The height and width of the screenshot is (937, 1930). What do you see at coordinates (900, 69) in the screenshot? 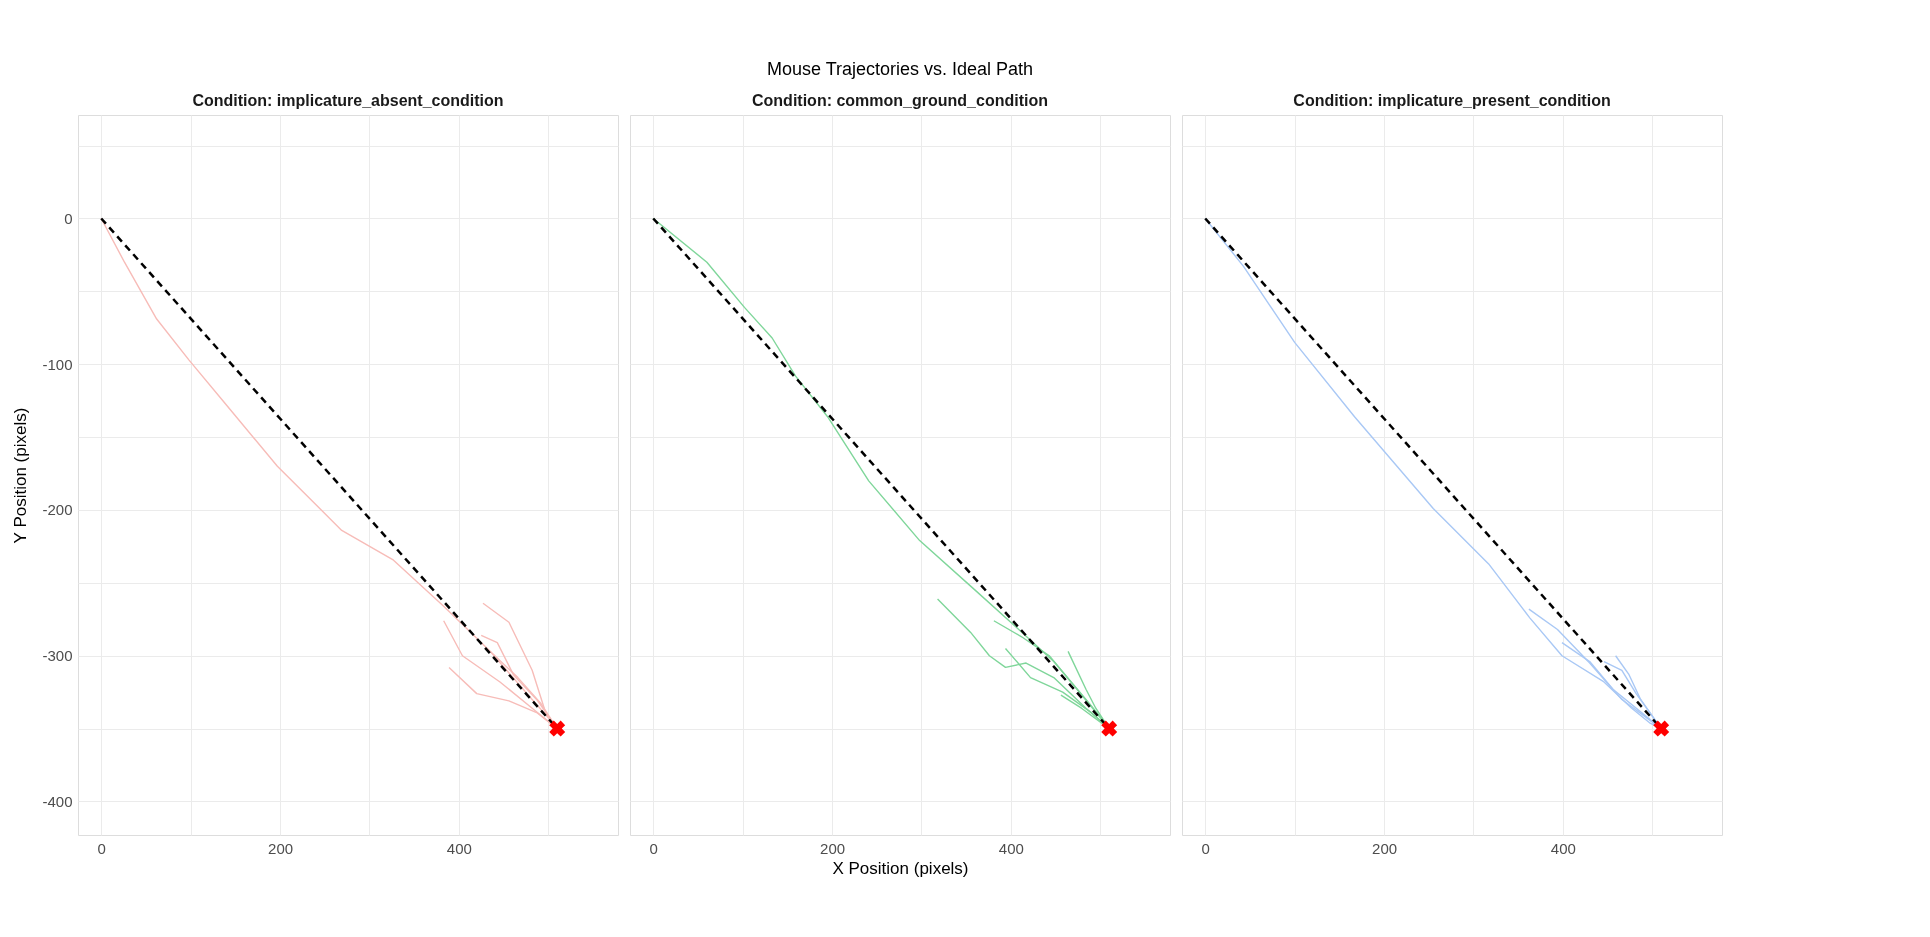
I see `chart-title: Mouse Trajectories vs. Ideal Path` at bounding box center [900, 69].